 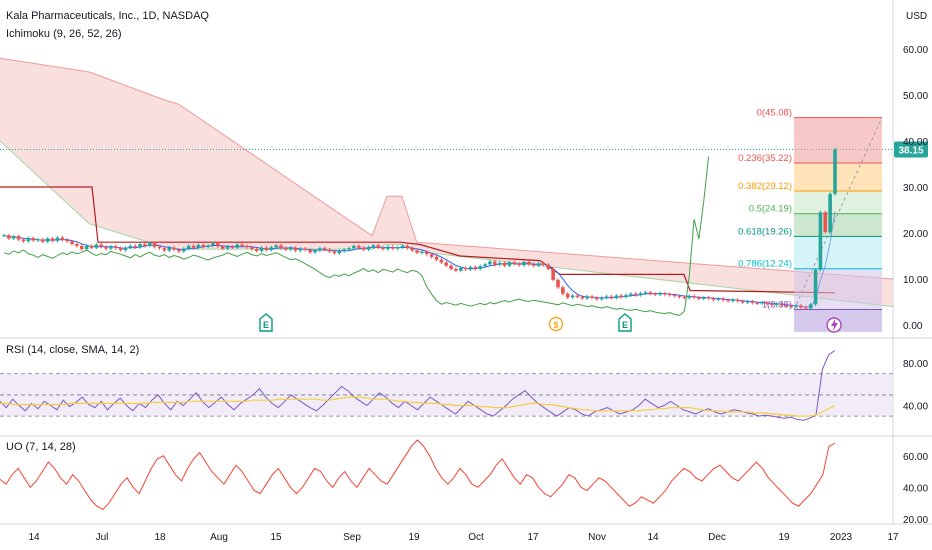 What do you see at coordinates (160, 537) in the screenshot?
I see `time-tick-label: 18` at bounding box center [160, 537].